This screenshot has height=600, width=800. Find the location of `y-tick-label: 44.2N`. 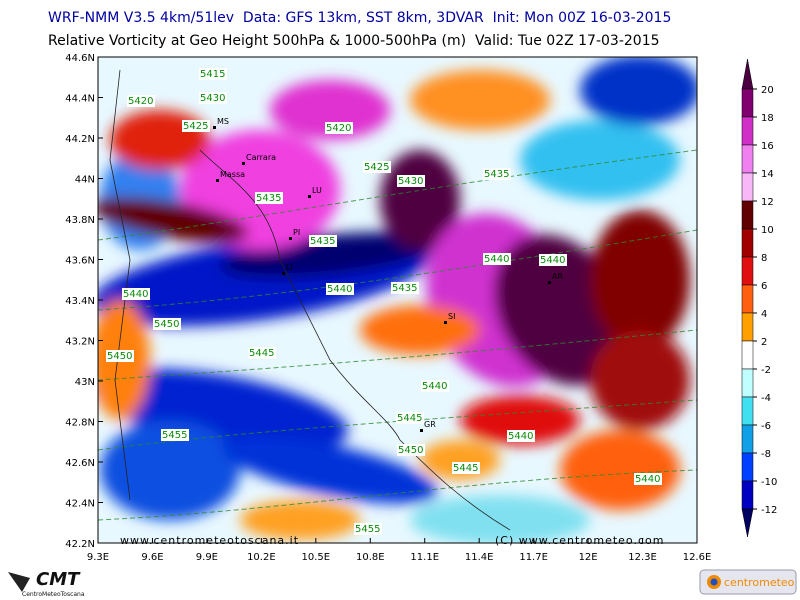

y-tick-label: 44.2N is located at coordinates (80, 139).